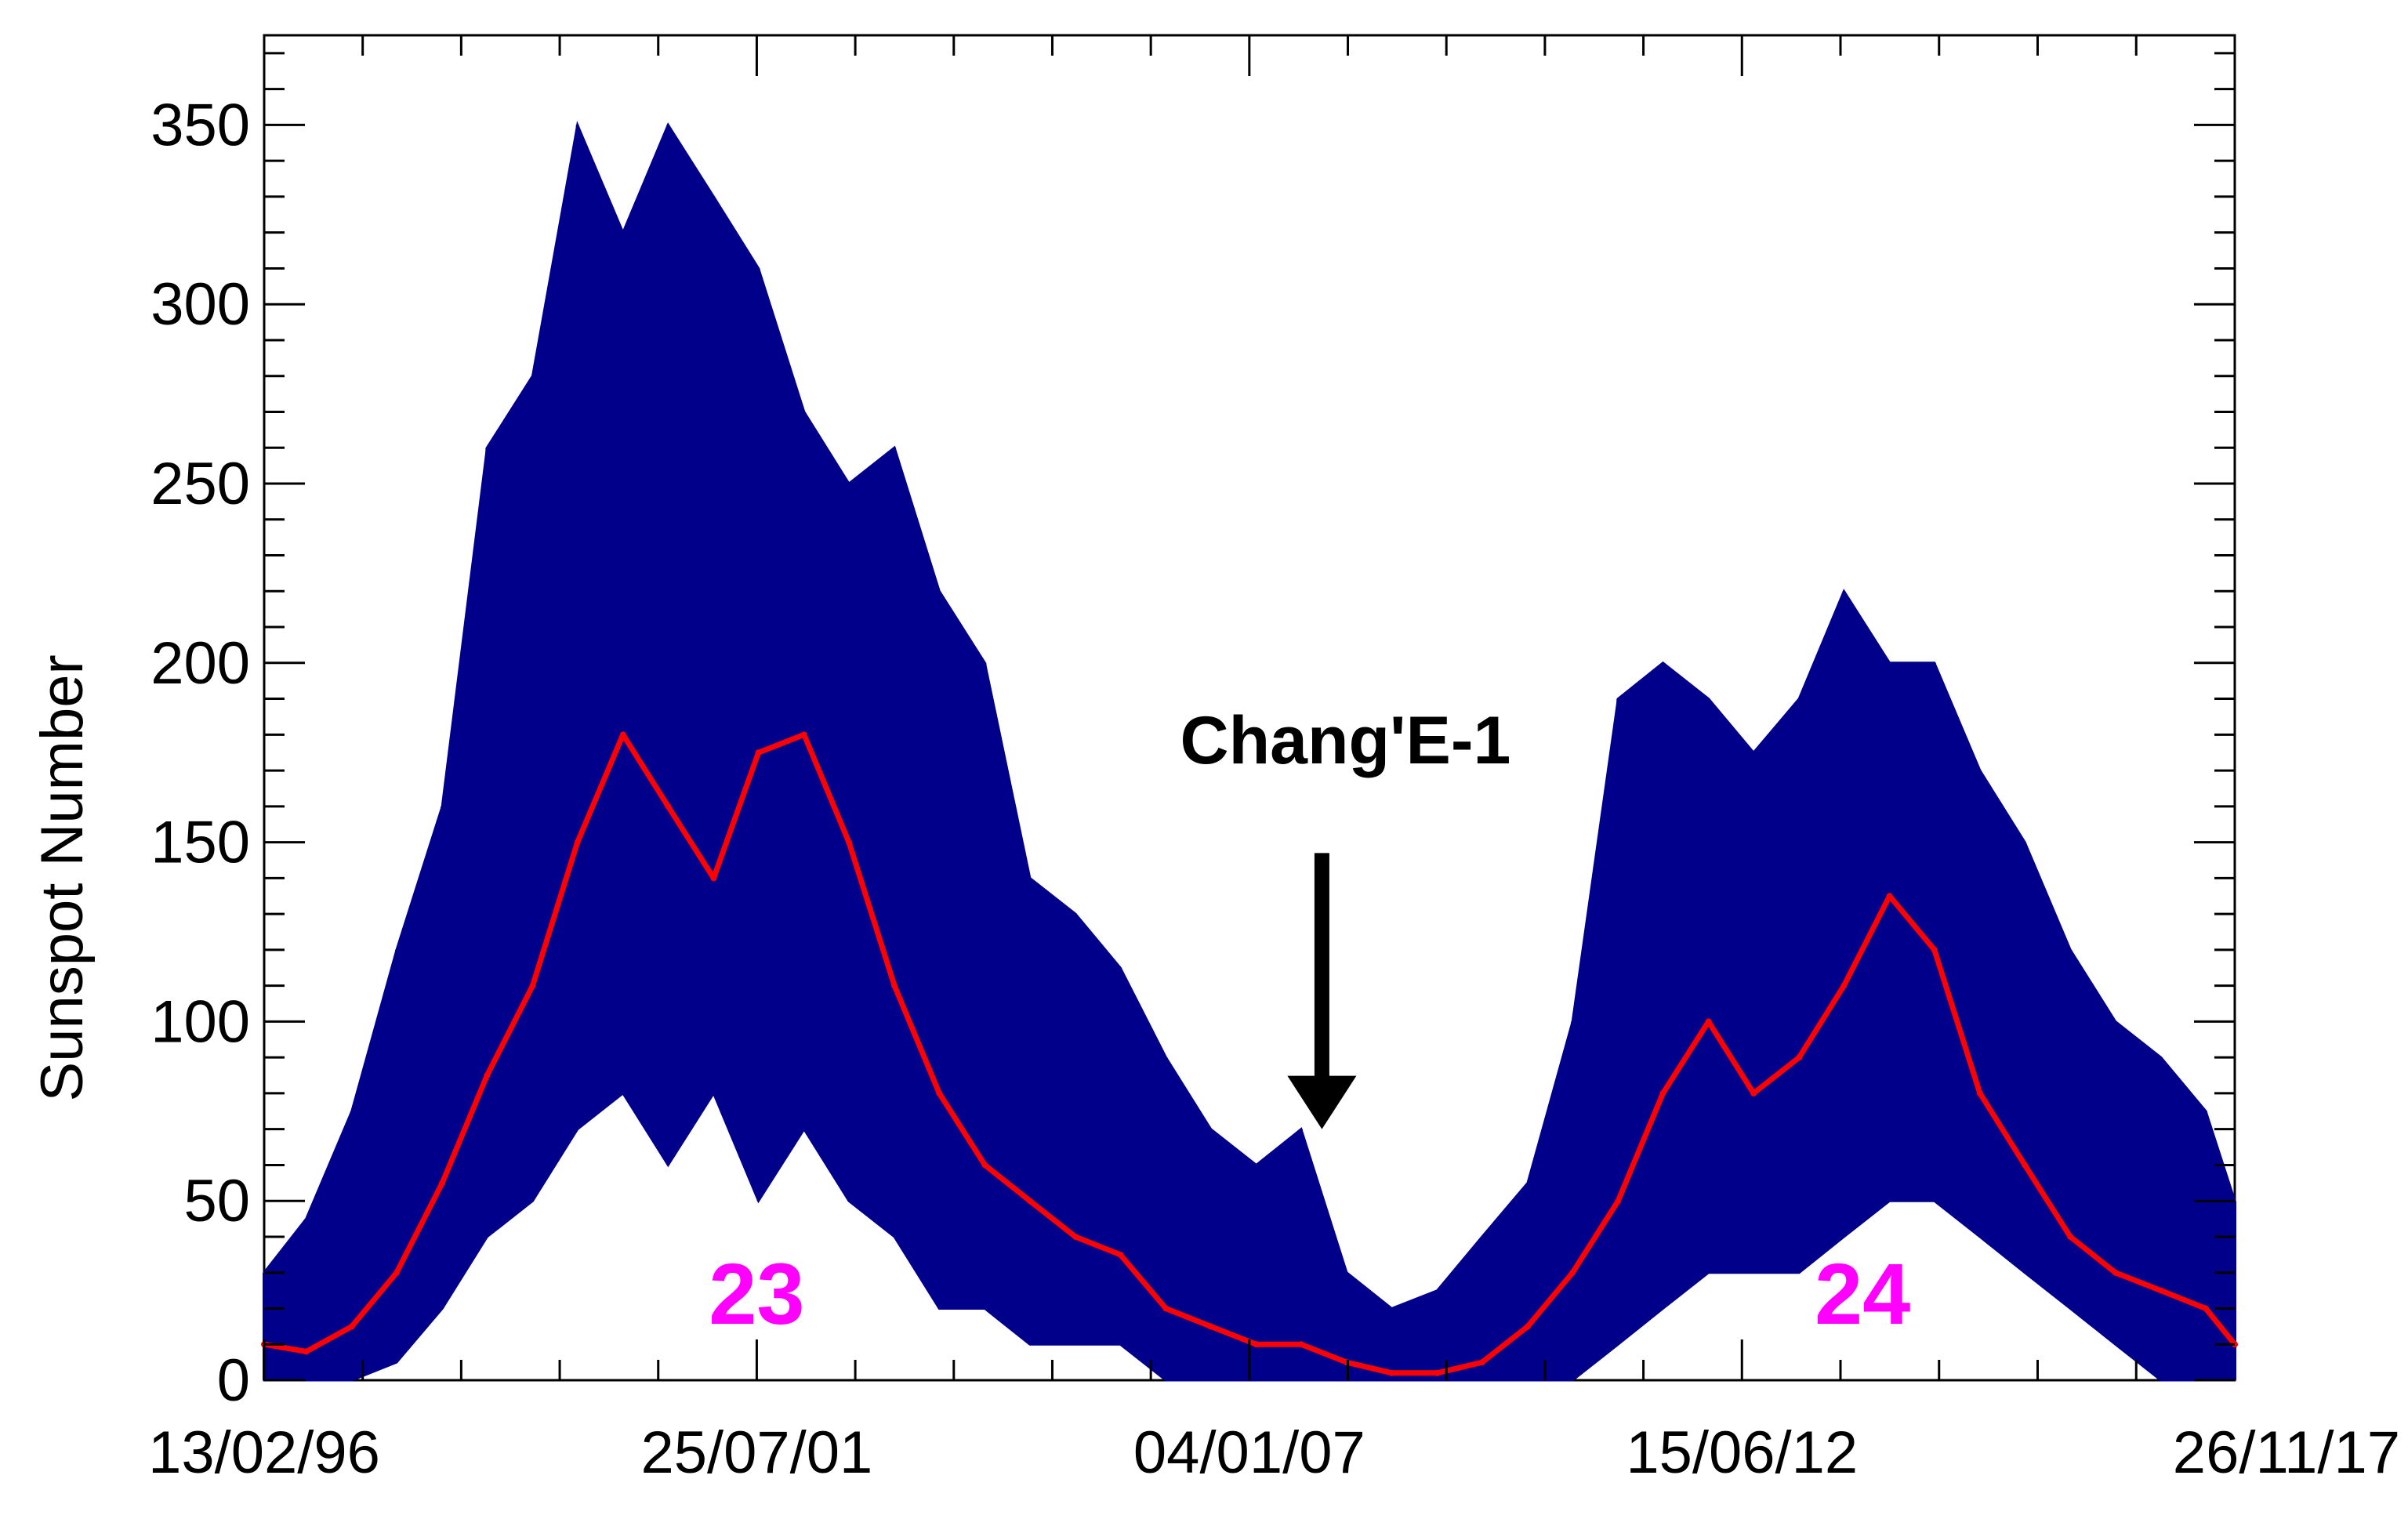 This screenshot has height=1526, width=2408. I want to click on changE-1-arrow-head, so click(1322, 1102).